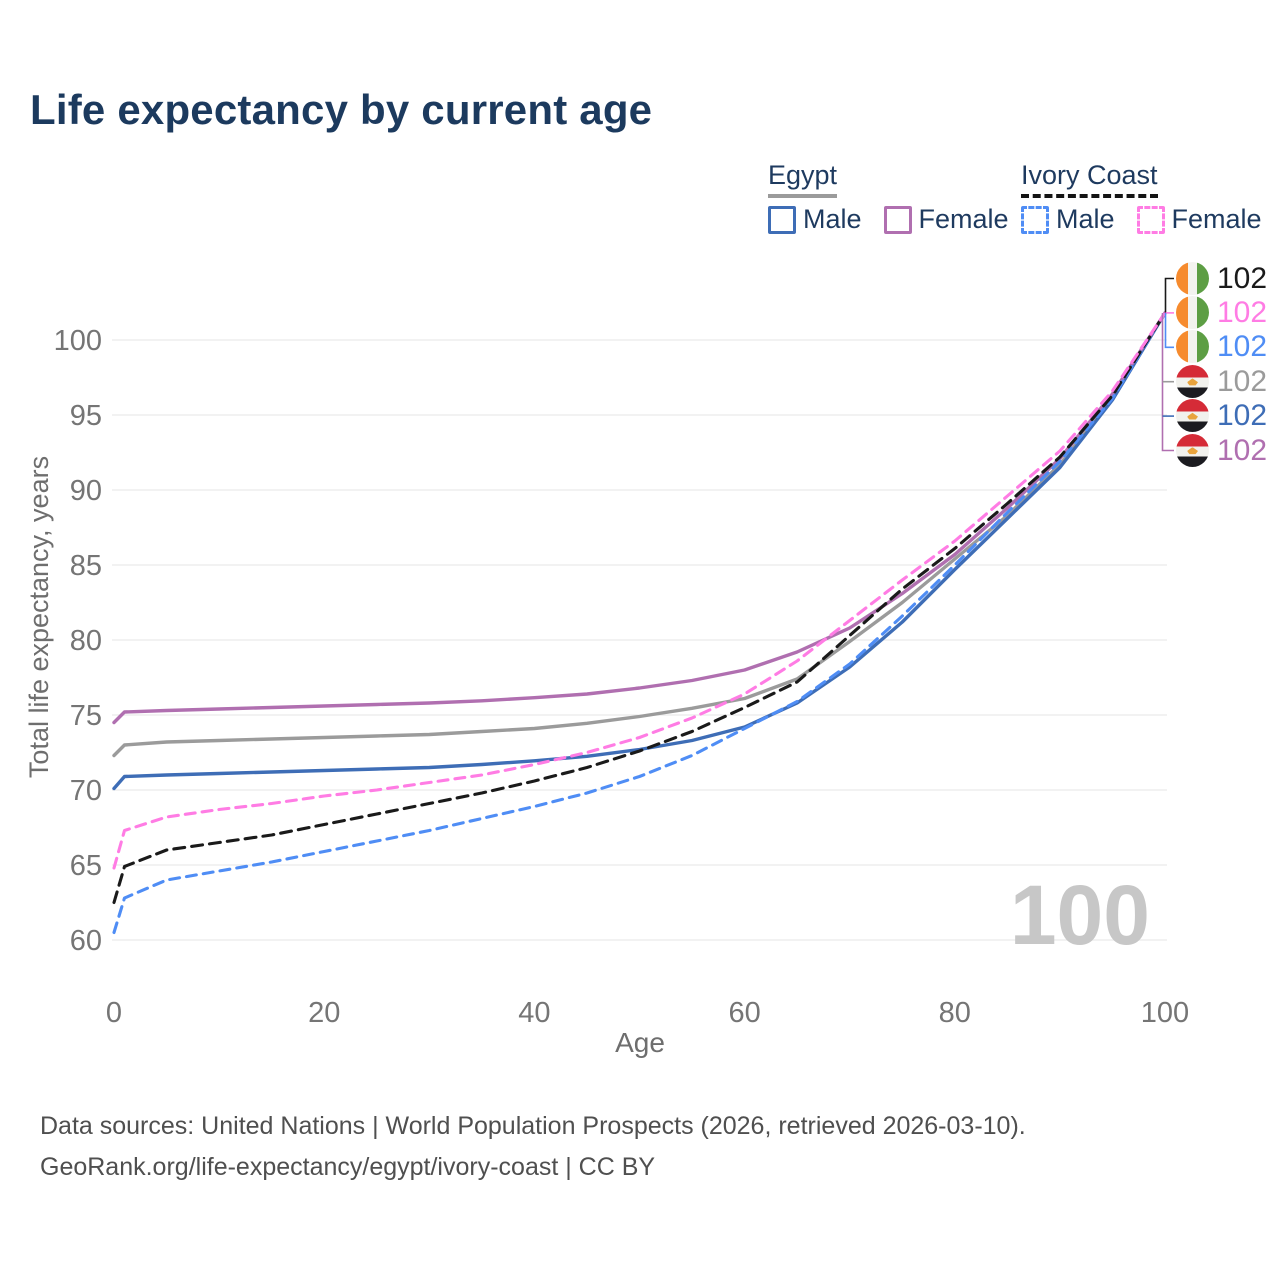  I want to click on x-tick-label: 0, so click(114, 1013).